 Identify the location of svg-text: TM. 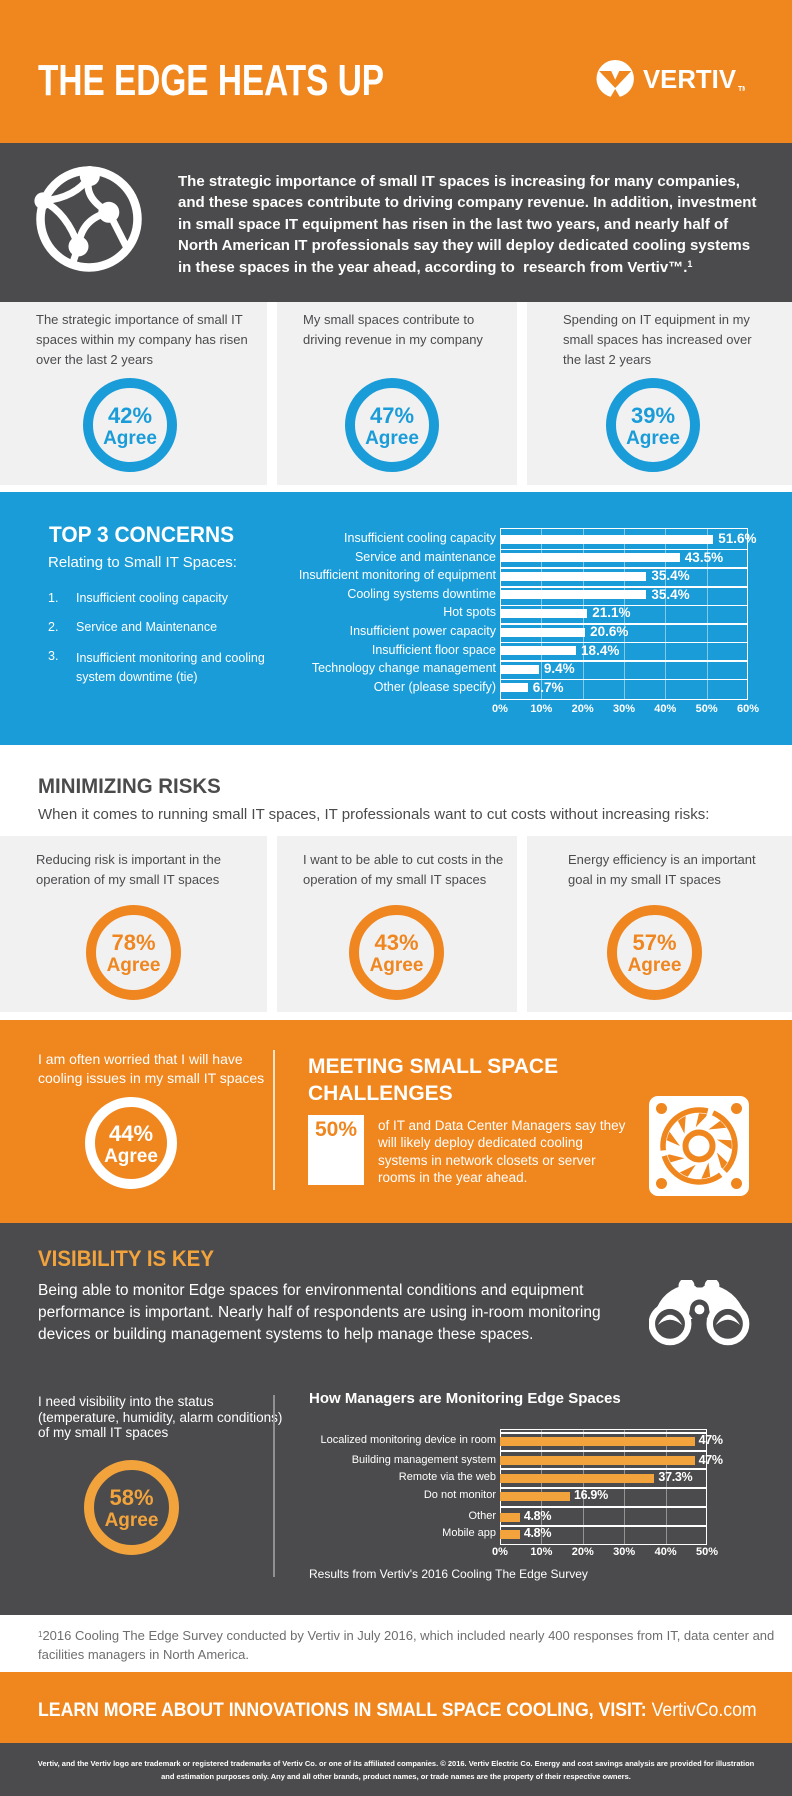
(741, 89).